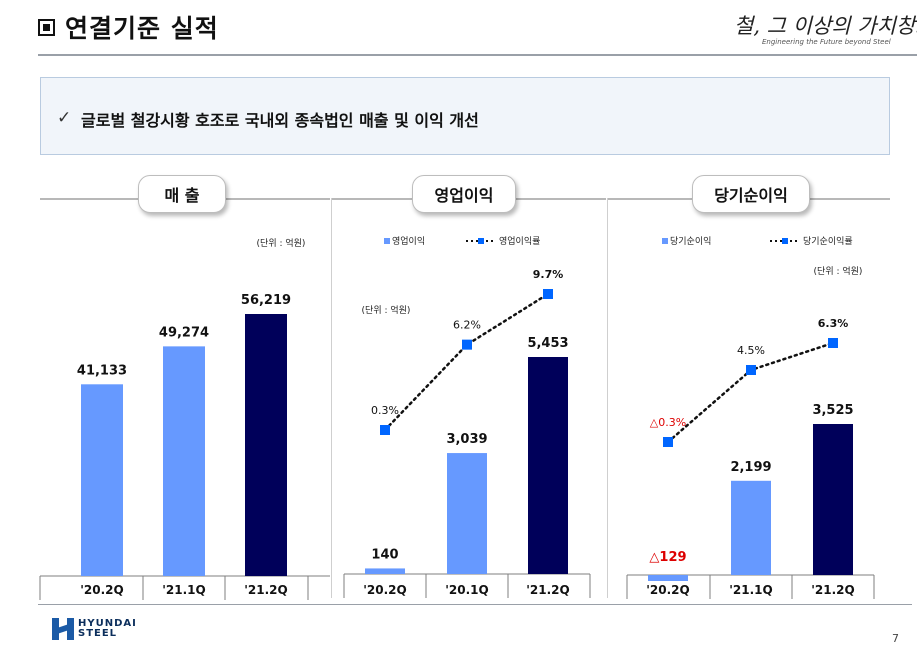 This screenshot has height=649, width=917. Describe the element at coordinates (64, 118) in the screenshot. I see `check-icon: ✓` at that location.